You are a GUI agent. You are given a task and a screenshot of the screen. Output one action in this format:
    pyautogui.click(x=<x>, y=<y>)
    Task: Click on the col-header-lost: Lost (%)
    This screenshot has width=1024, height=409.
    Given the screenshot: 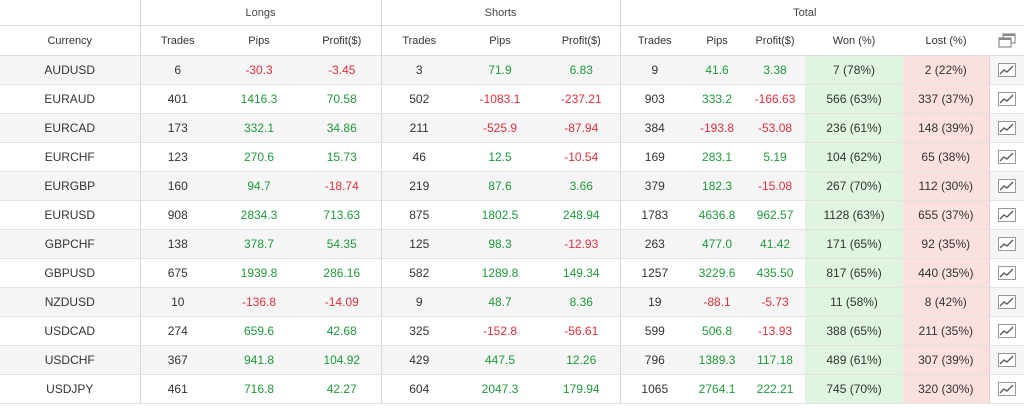 What is the action you would take?
    pyautogui.click(x=946, y=40)
    